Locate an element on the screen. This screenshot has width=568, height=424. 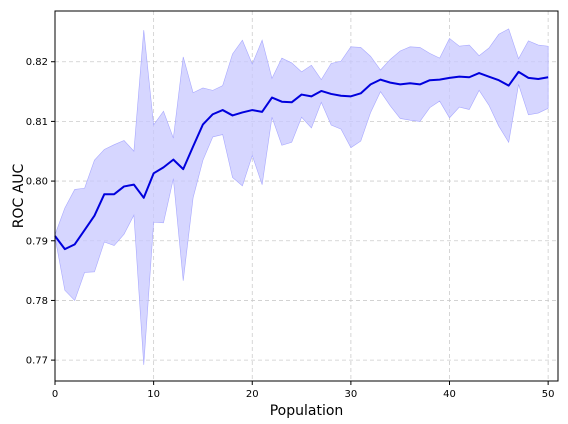
x-tick-label: 40 is located at coordinates (449, 394).